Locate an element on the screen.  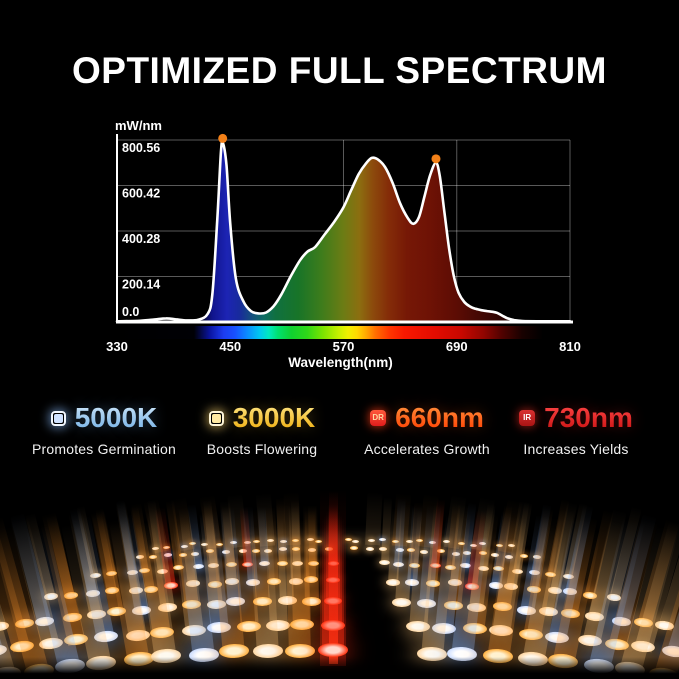
legend-item-660nm: DR 660nm Accelerates Growth is located at coordinates (427, 430).